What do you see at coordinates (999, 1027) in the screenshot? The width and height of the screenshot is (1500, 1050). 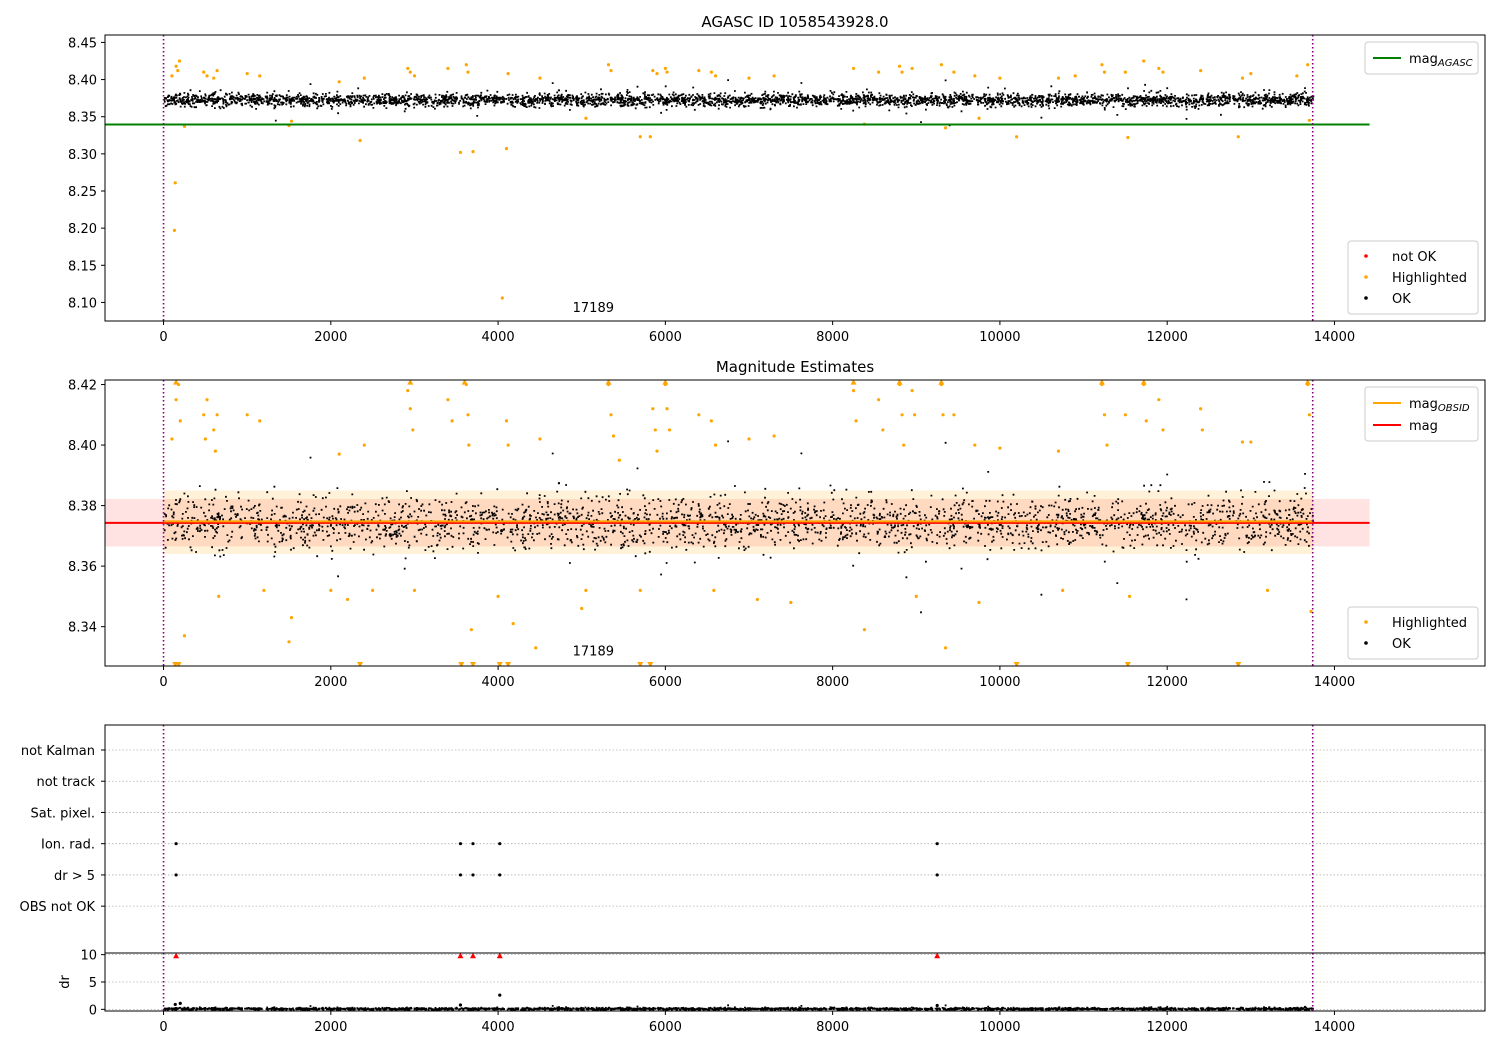 I see `x-tick-label: 10000` at bounding box center [999, 1027].